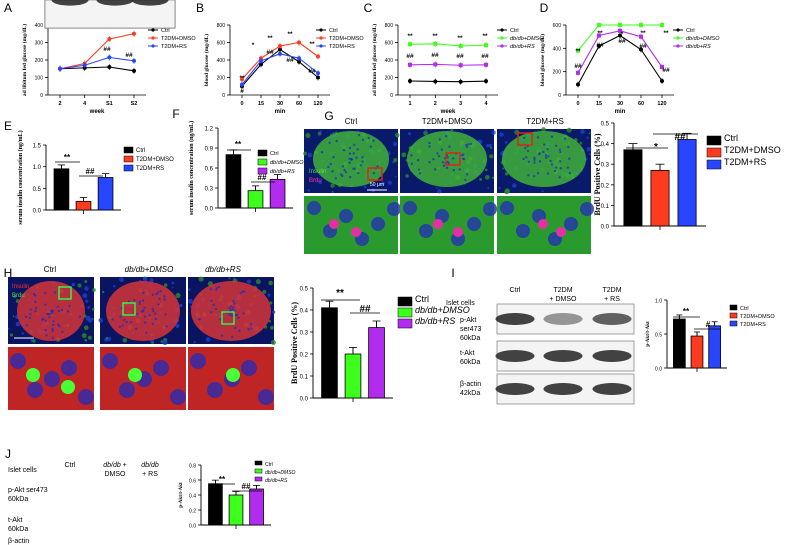 This screenshot has height=545, width=790. Describe the element at coordinates (206, 60) in the screenshot. I see `y-axis-label-B: blood glucose (mg/dL)` at that location.